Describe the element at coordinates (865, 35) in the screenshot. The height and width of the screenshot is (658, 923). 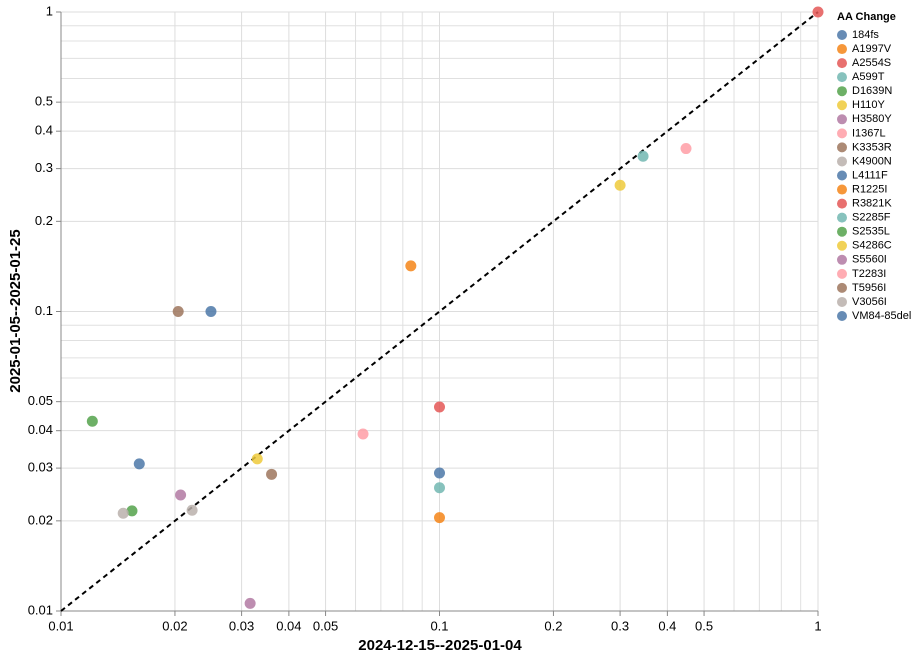
I see `legend-label: 184fs` at that location.